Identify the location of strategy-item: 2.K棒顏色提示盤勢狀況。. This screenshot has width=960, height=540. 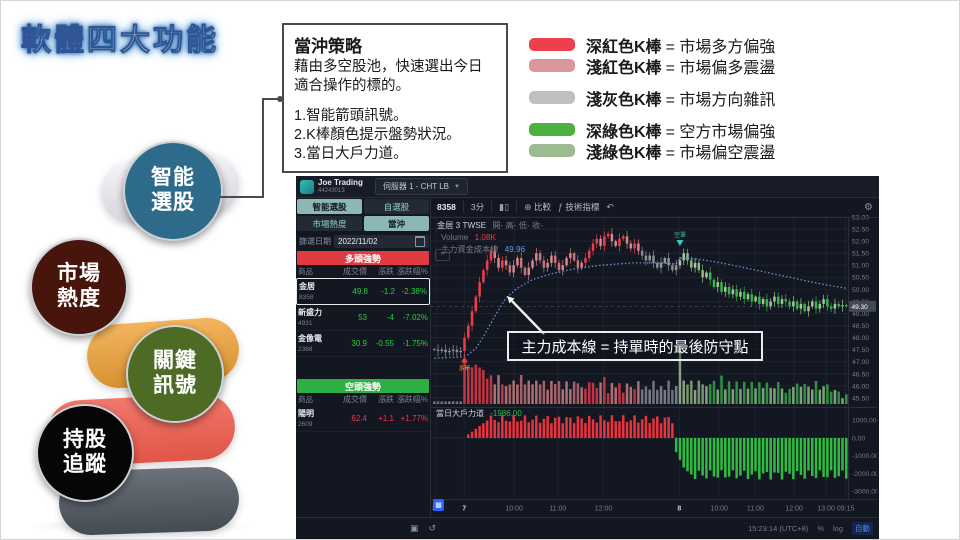
(377, 135).